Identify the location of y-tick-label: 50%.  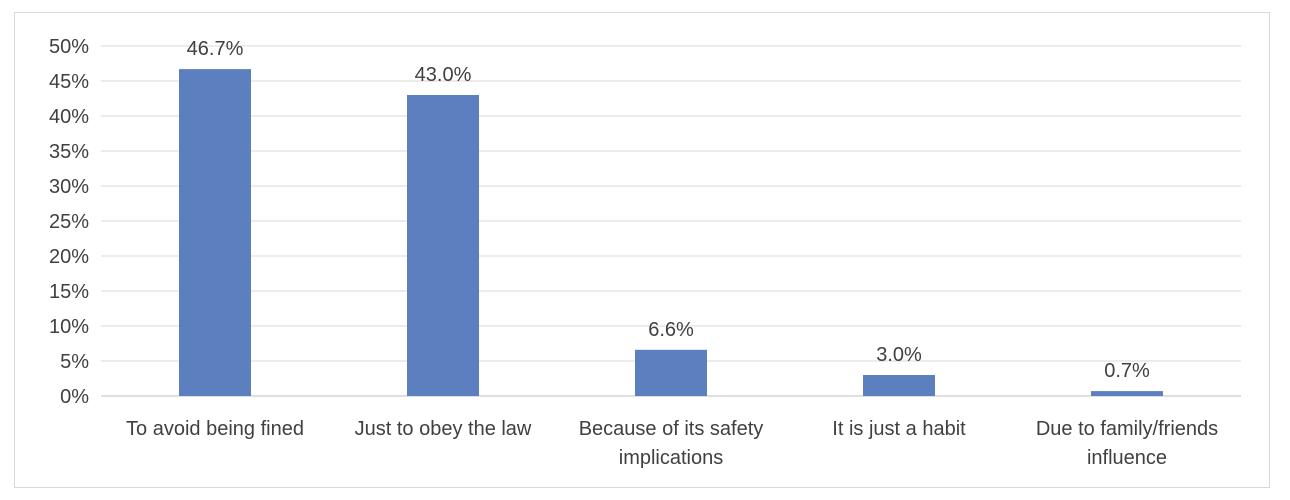
(69, 47).